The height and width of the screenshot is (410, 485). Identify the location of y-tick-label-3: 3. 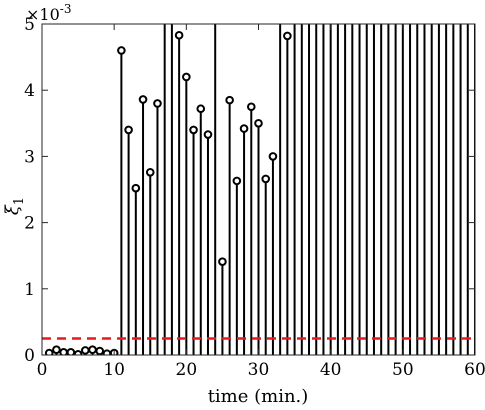
(29, 157).